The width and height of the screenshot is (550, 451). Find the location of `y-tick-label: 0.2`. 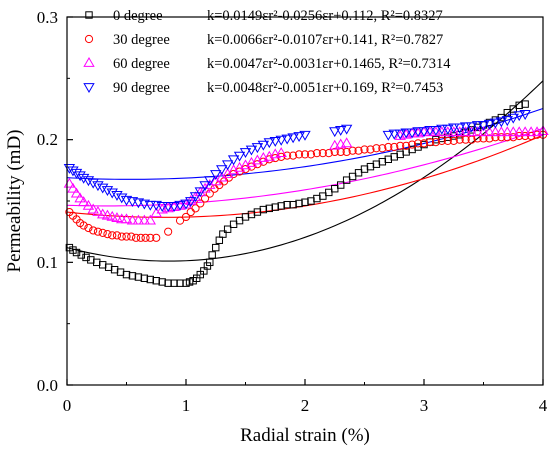

y-tick-label: 0.2 is located at coordinates (47, 139).